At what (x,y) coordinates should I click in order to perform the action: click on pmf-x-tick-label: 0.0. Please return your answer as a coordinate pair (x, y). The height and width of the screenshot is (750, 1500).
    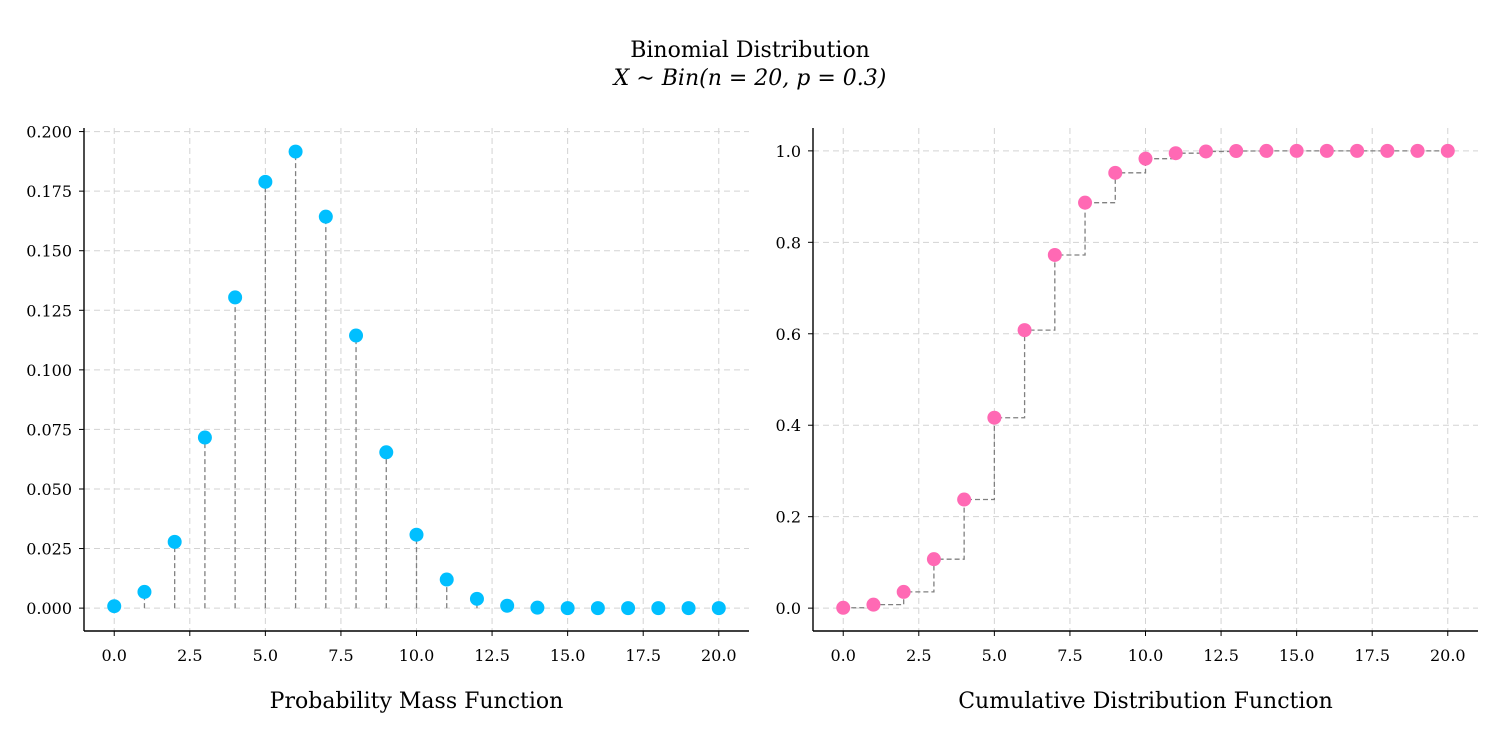
    Looking at the image, I should click on (114, 655).